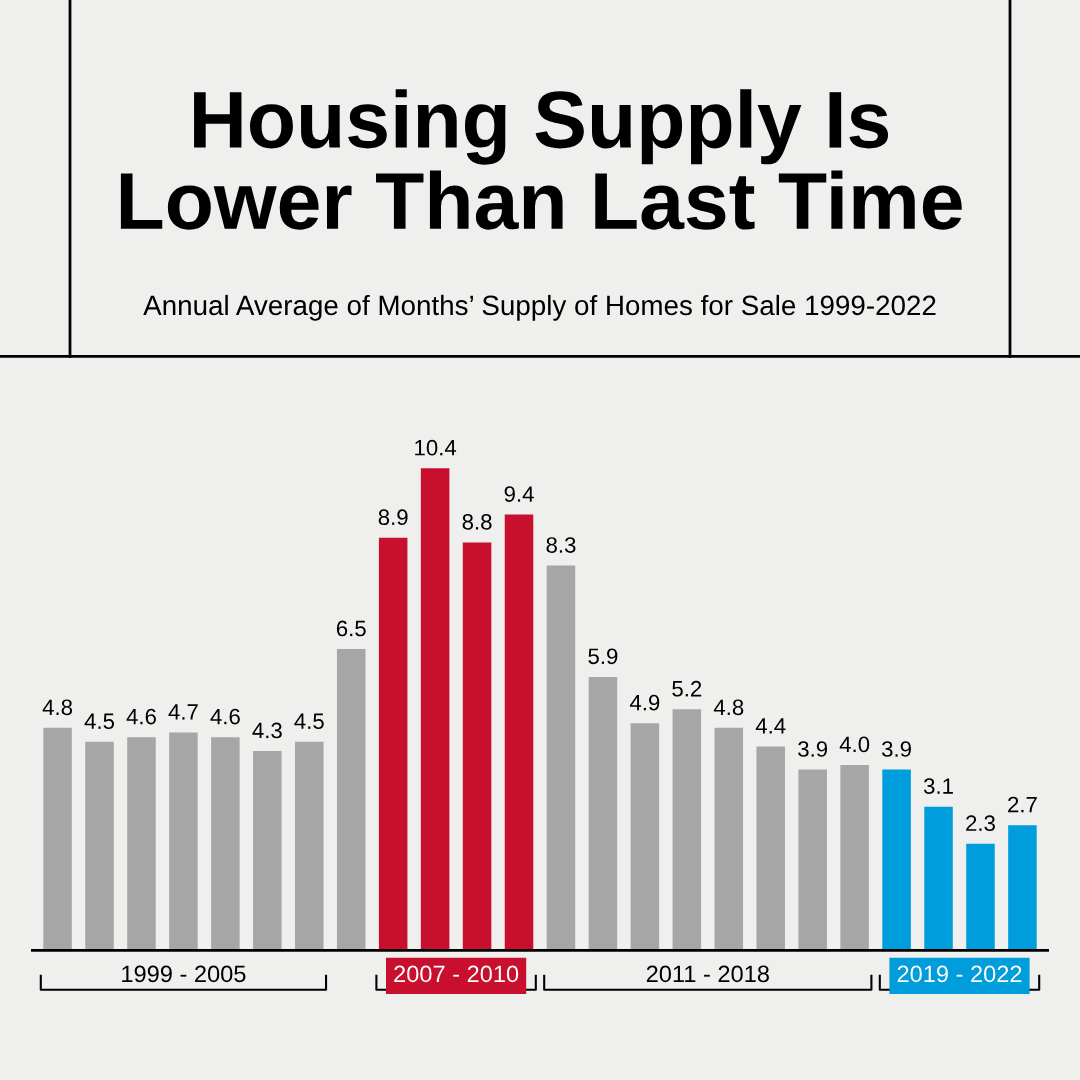 This screenshot has height=1080, width=1080. What do you see at coordinates (541, 159) in the screenshot?
I see `chart-title: Housing Supply Is Lower Than Last Time` at bounding box center [541, 159].